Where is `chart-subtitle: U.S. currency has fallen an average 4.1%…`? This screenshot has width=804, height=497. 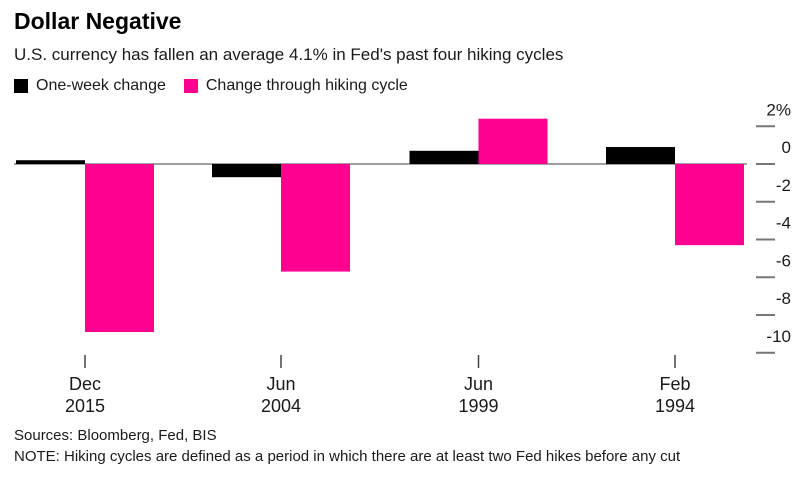
chart-subtitle: U.S. currency has fallen an average 4.1%… is located at coordinates (289, 54).